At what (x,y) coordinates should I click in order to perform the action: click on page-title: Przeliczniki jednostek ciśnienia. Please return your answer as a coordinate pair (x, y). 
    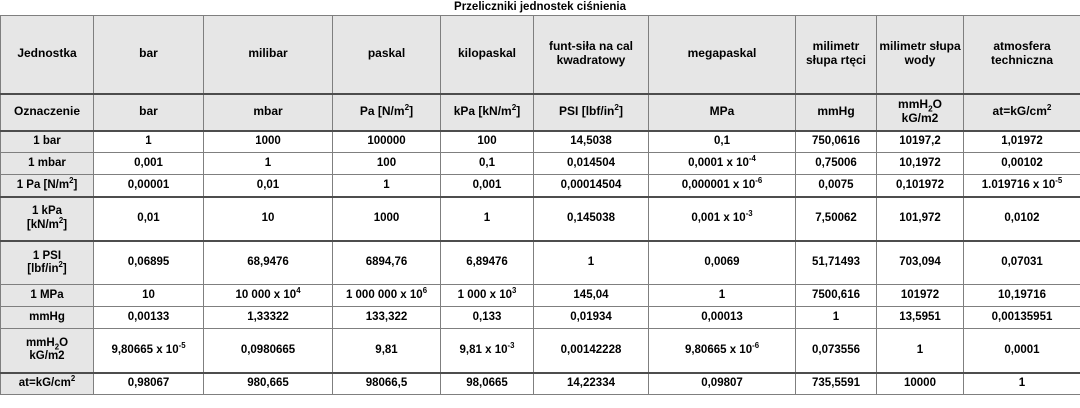
    Looking at the image, I should click on (540, 7).